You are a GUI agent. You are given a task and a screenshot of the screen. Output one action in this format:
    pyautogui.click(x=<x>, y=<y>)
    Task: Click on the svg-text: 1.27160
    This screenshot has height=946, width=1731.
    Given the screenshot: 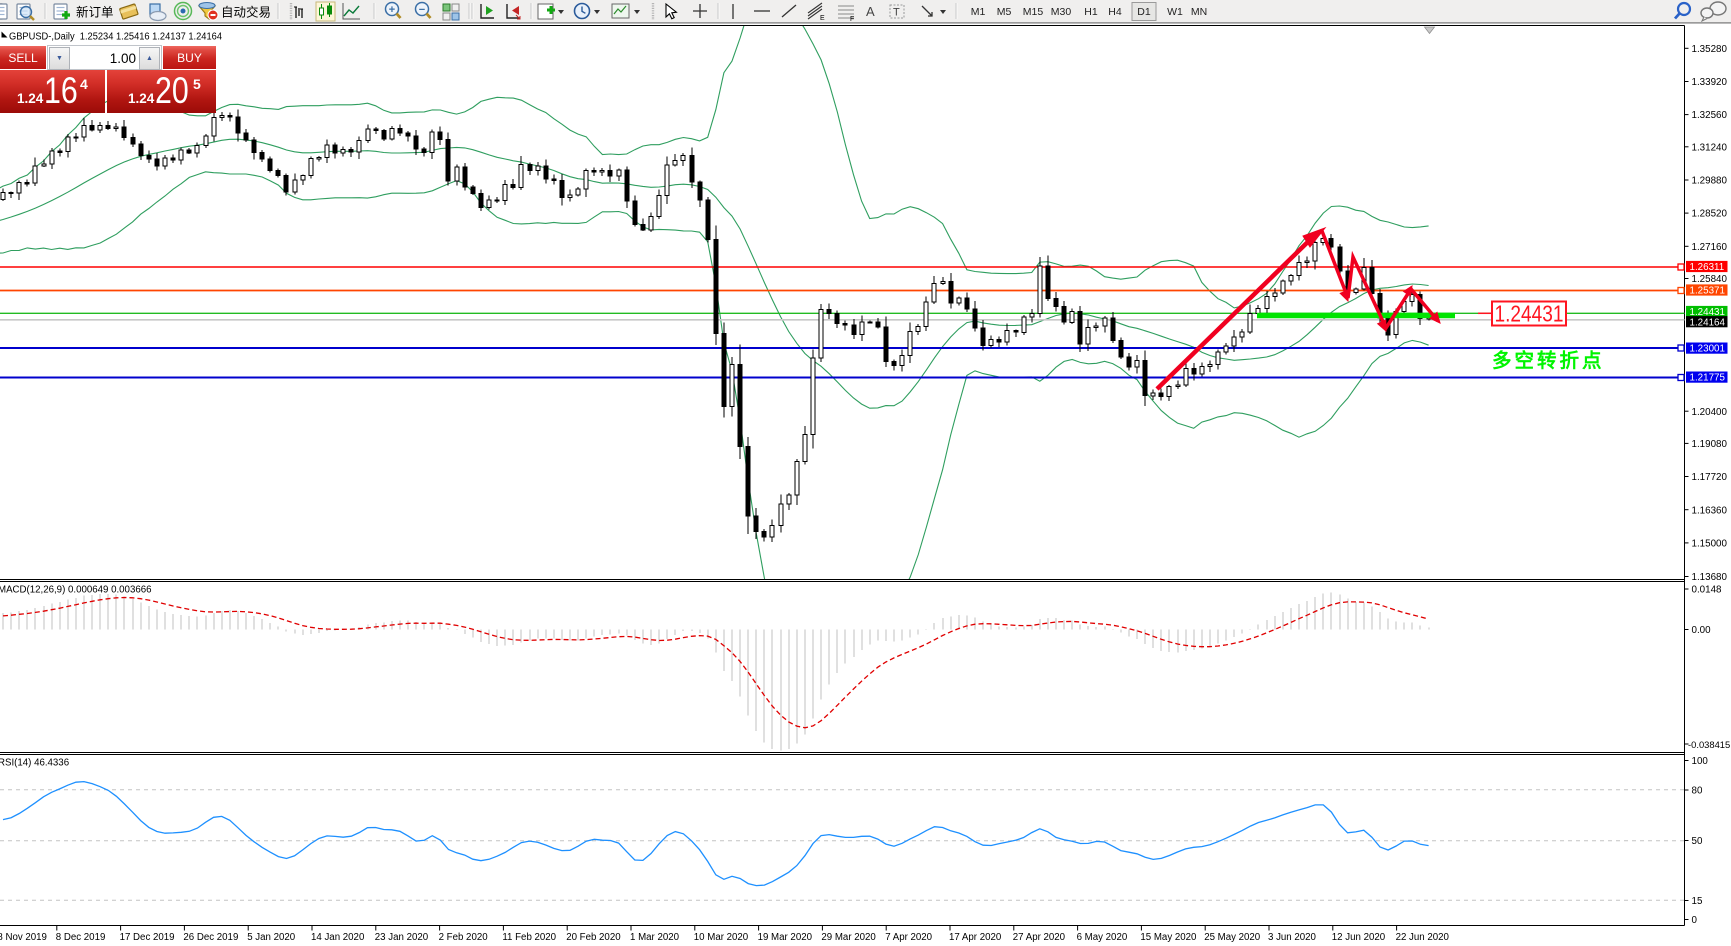 What is the action you would take?
    pyautogui.click(x=1710, y=247)
    